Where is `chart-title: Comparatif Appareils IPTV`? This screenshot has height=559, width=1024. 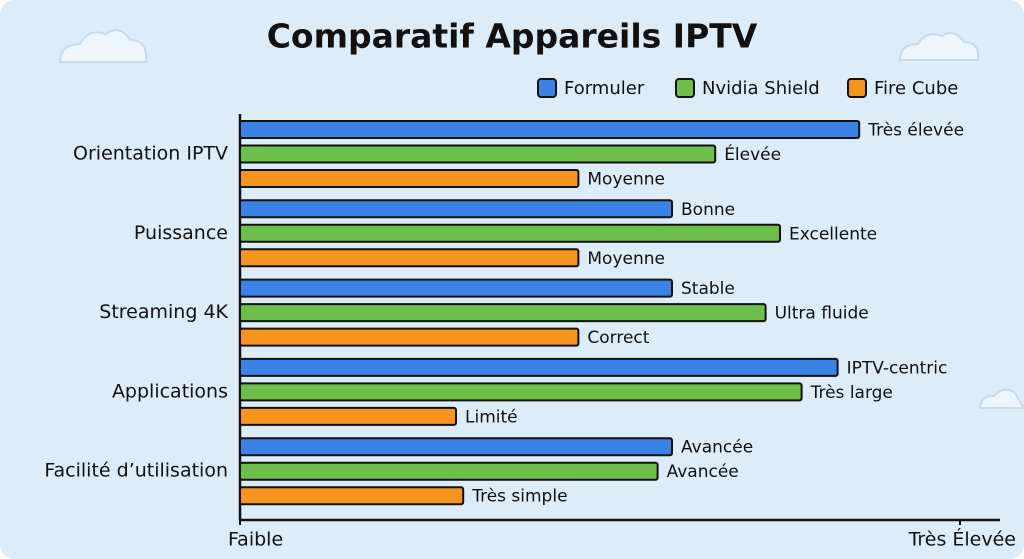
chart-title: Comparatif Appareils IPTV is located at coordinates (512, 36).